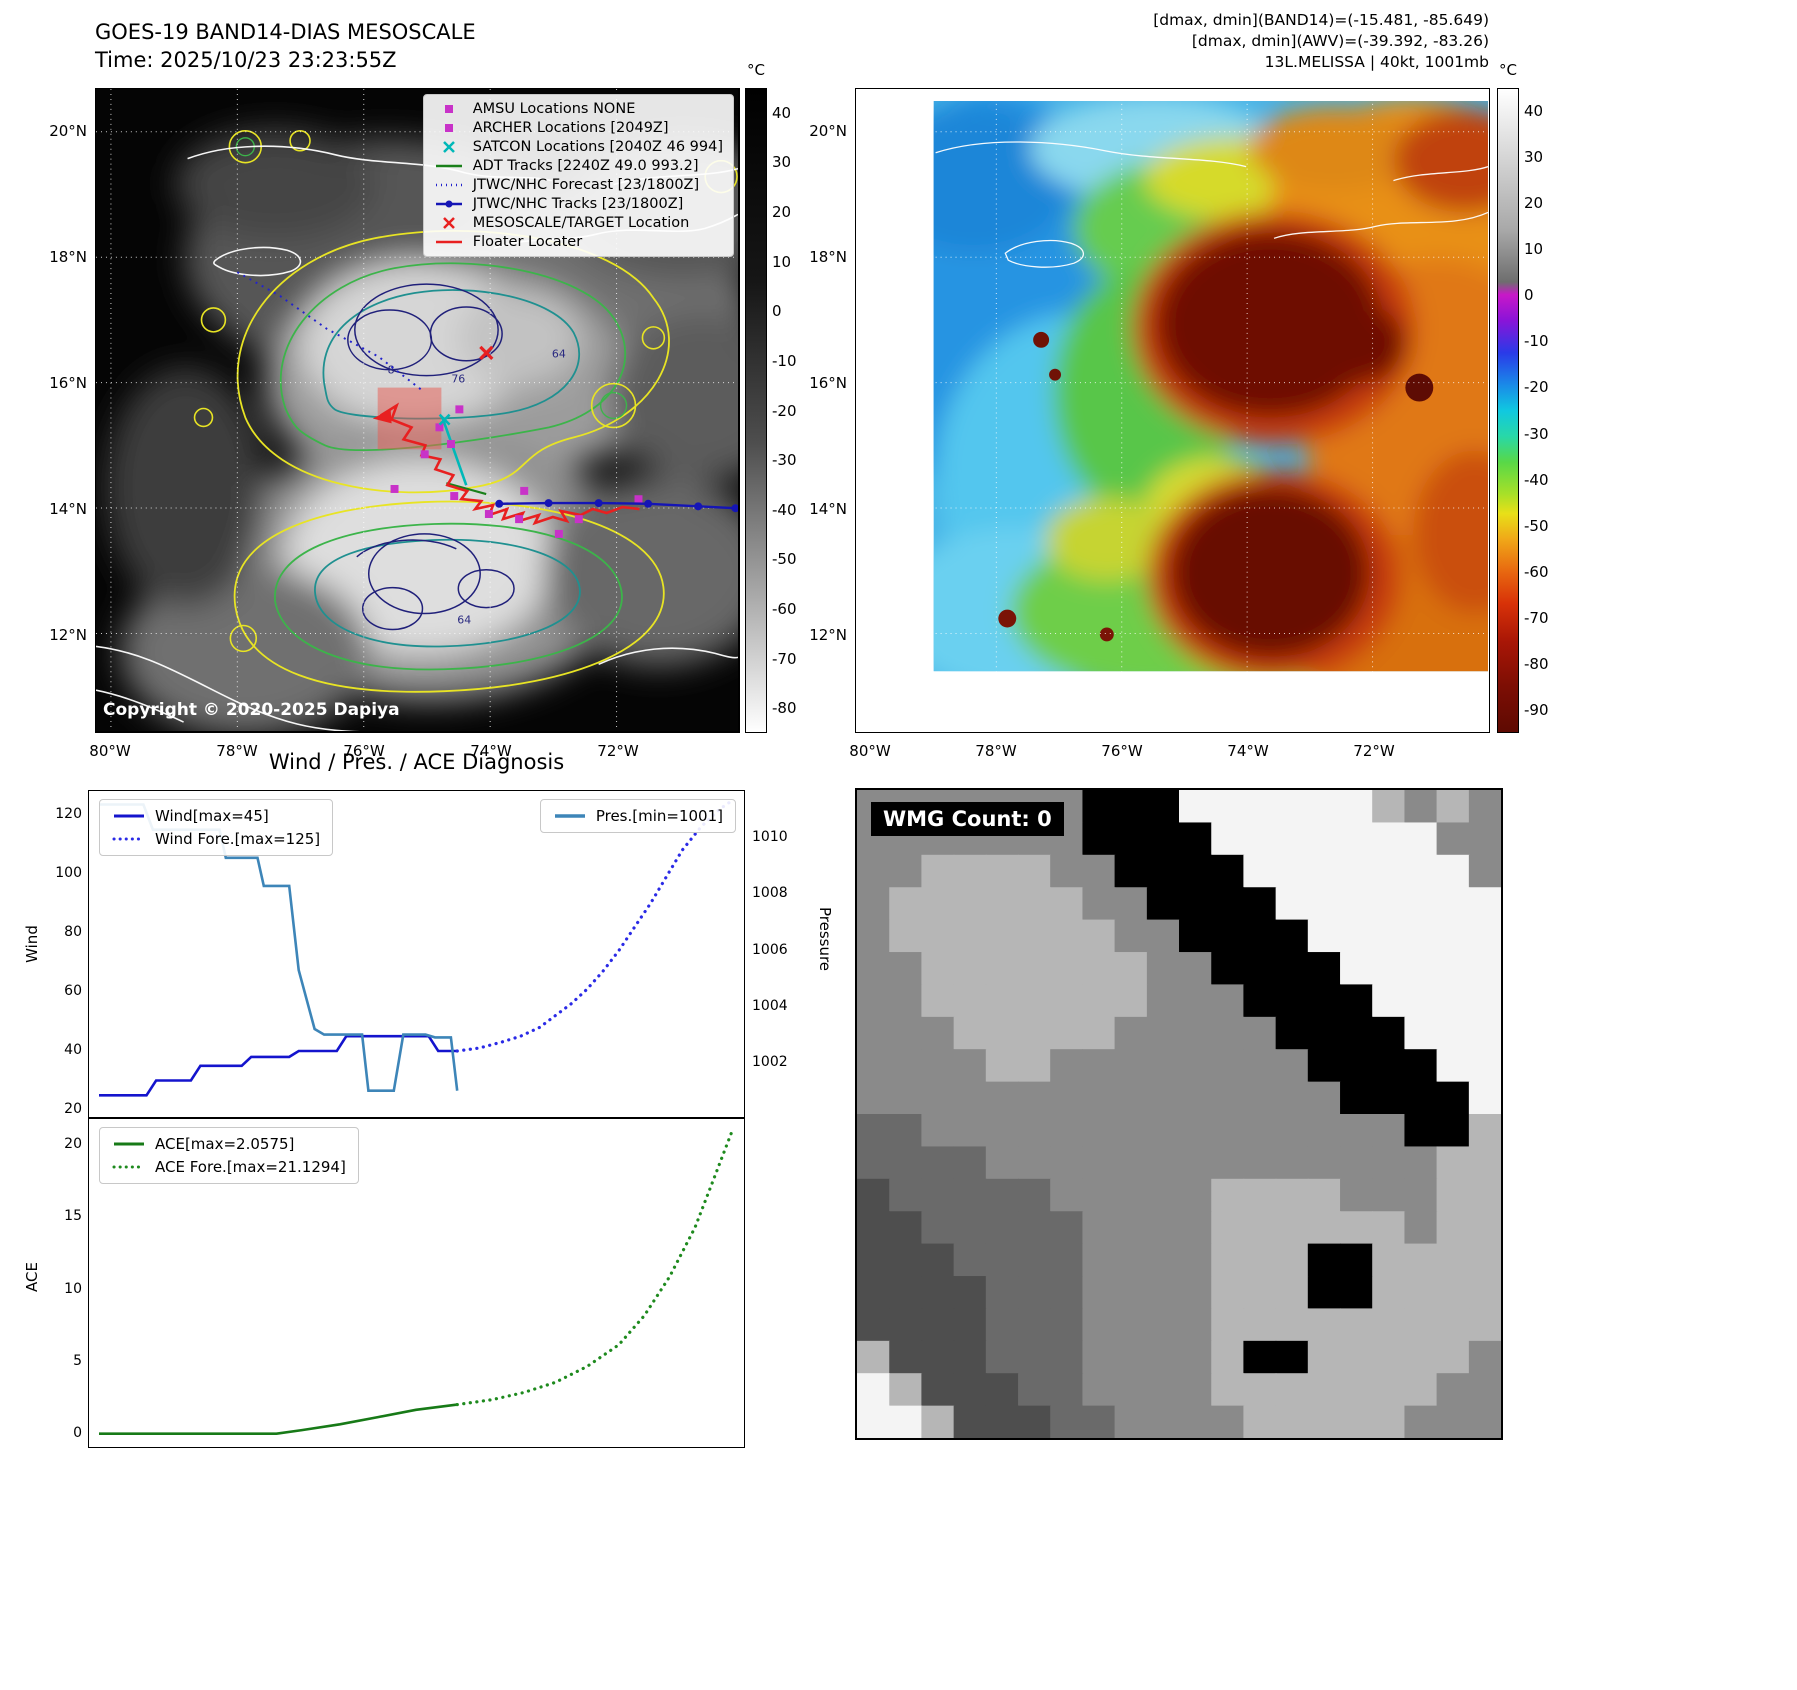  I want to click on ace-chart: ACE[max=2.0575] ACE Fore.[max=21.1294], so click(416, 1283).